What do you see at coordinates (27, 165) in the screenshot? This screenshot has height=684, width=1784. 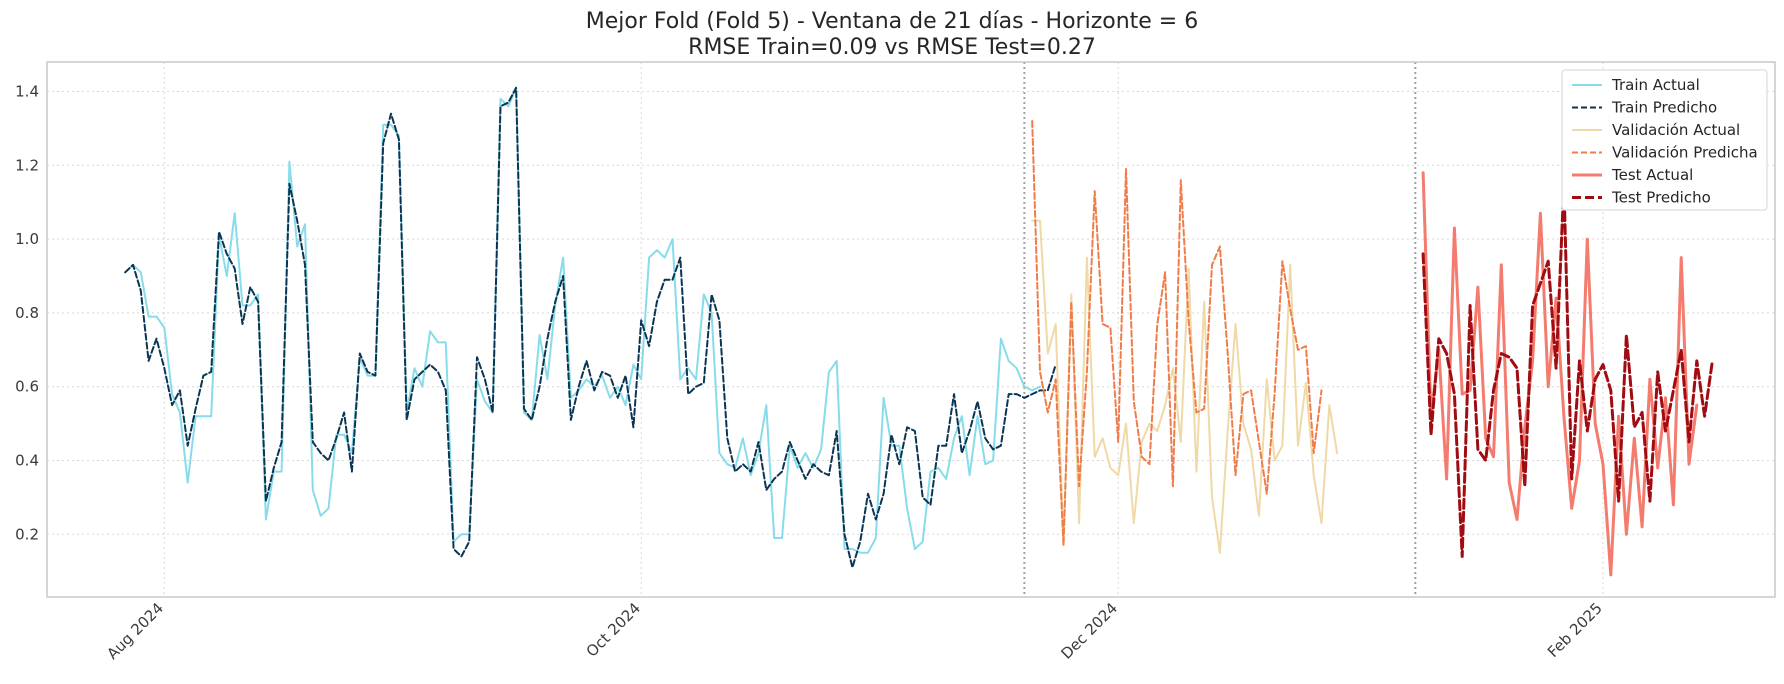 I see `y-tick-label: 1.2` at bounding box center [27, 165].